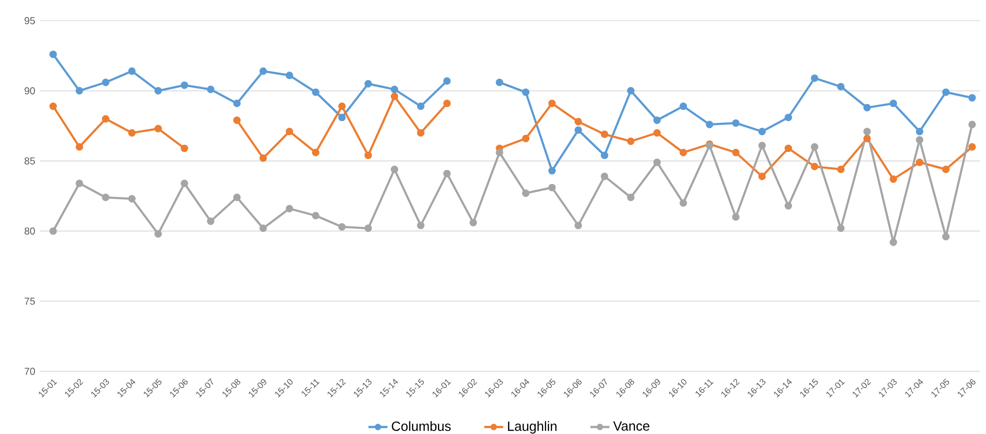 The height and width of the screenshot is (434, 986). Describe the element at coordinates (29, 231) in the screenshot. I see `y-tick-label: 80` at that location.